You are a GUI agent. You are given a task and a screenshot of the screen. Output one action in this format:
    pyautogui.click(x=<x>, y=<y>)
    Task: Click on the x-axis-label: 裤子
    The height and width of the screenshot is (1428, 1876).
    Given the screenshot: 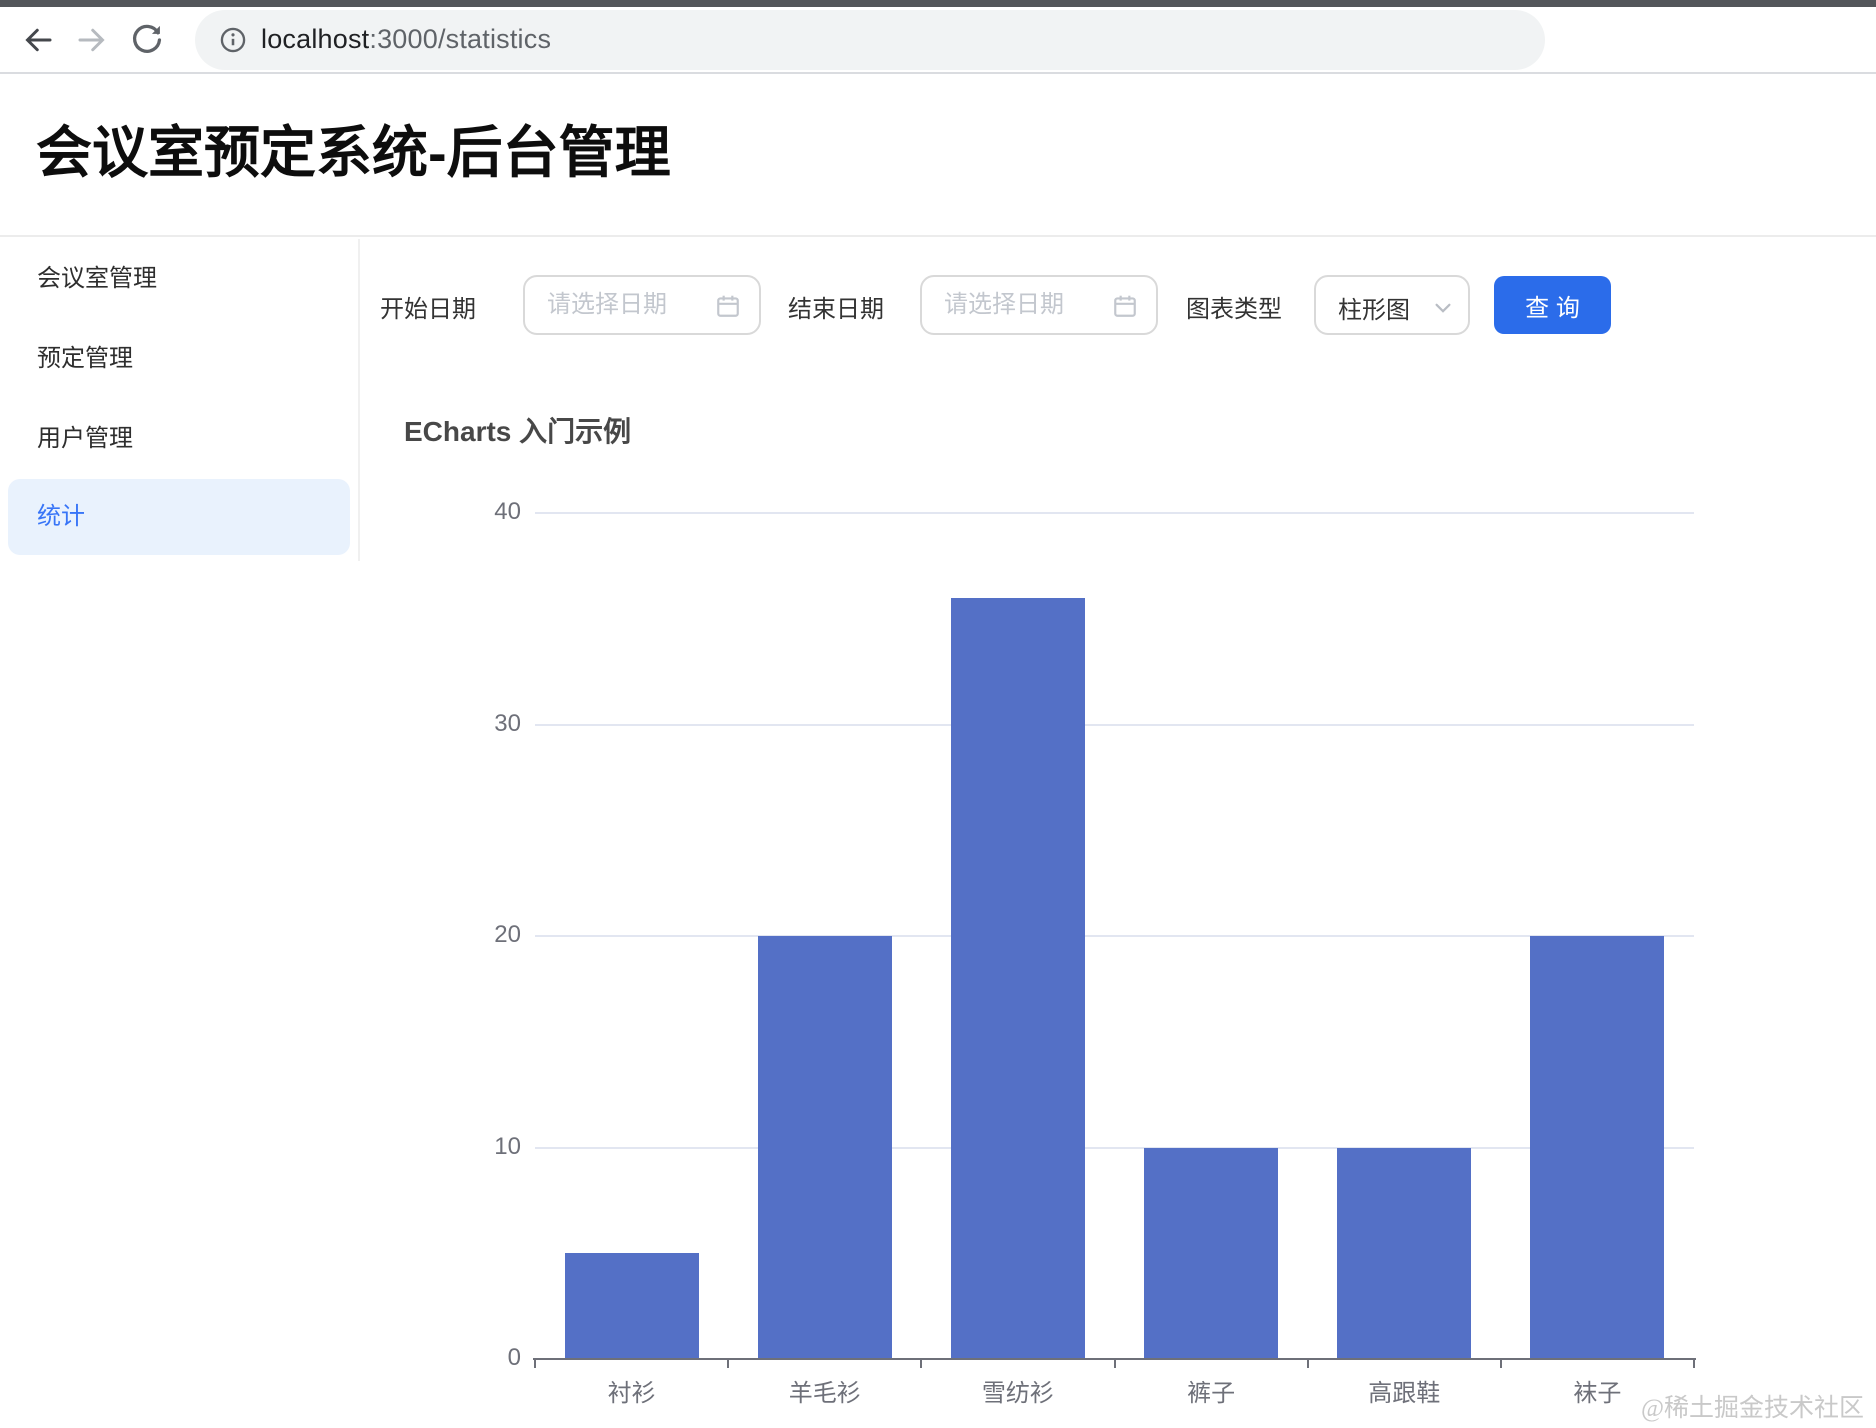 What is the action you would take?
    pyautogui.click(x=1211, y=1393)
    